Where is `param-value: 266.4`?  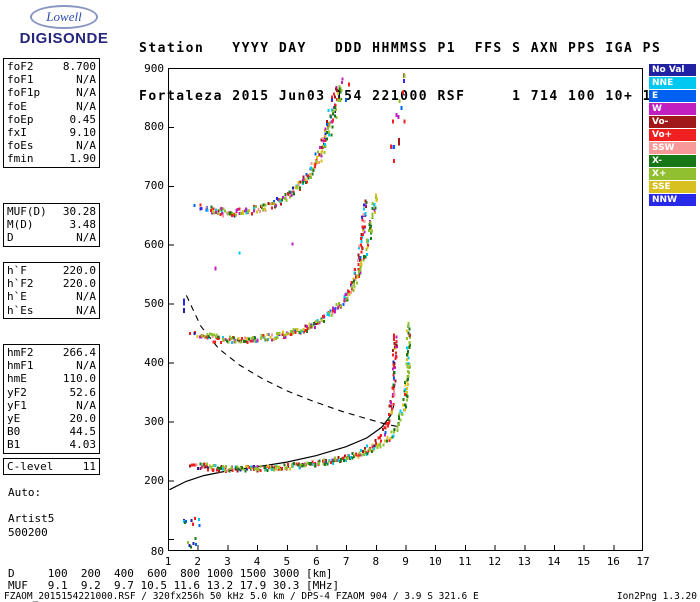
param-value: 266.4 is located at coordinates (79, 352).